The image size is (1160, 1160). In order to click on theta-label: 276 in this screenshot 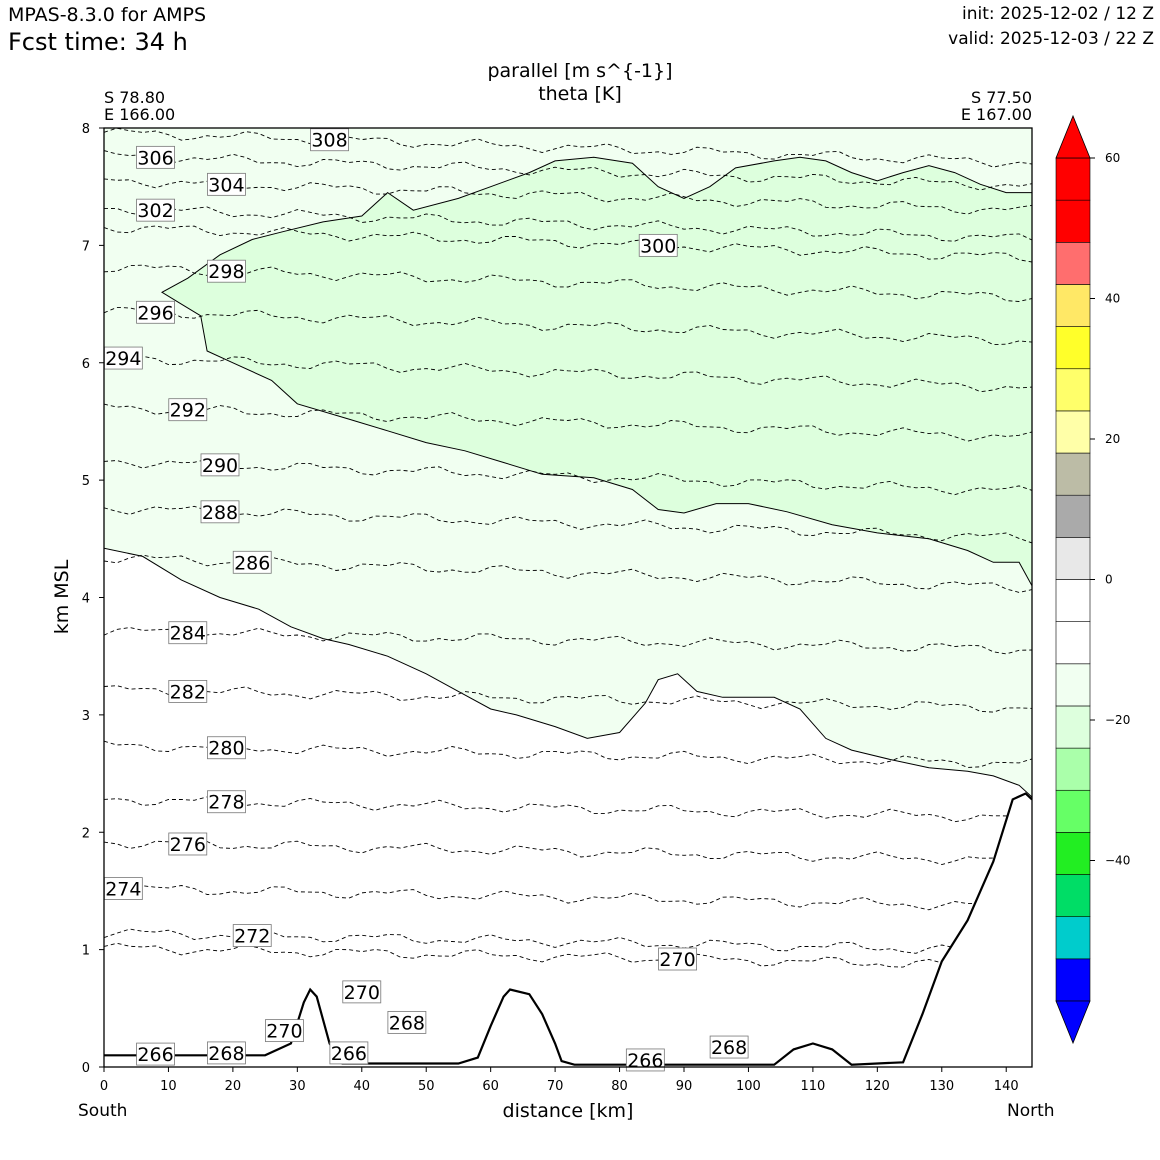, I will do `click(188, 844)`.